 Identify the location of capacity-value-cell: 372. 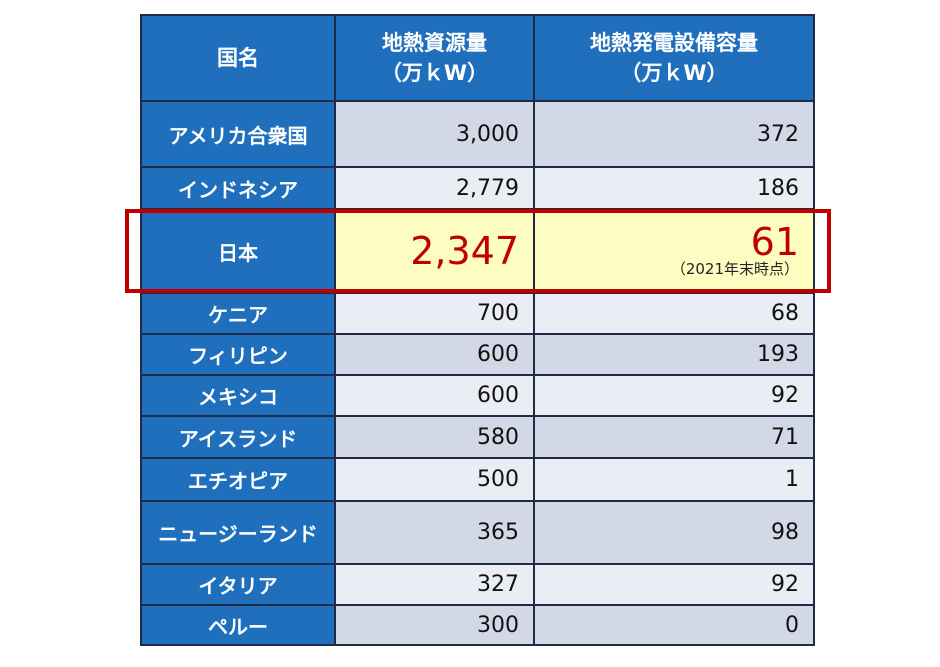
(674, 134).